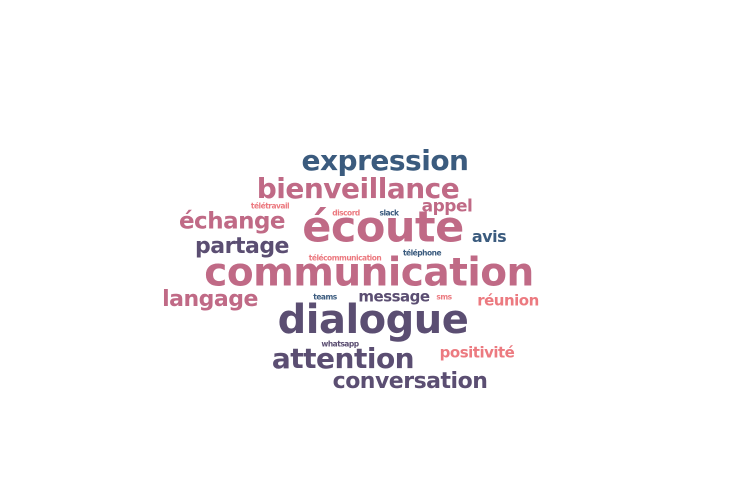 The image size is (756, 504). What do you see at coordinates (394, 296) in the screenshot?
I see `word-message: message` at bounding box center [394, 296].